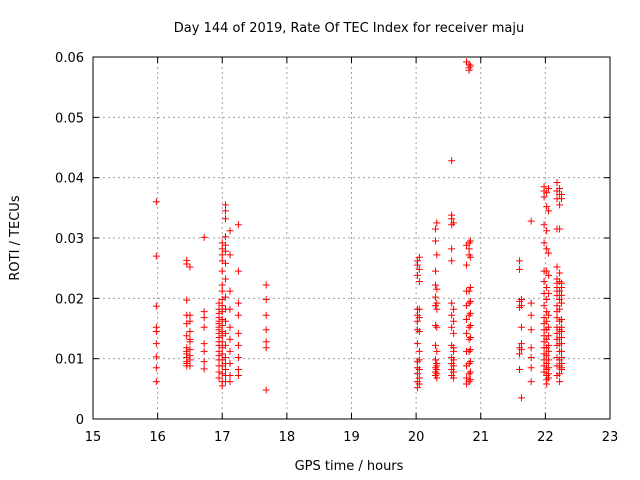  What do you see at coordinates (69, 118) in the screenshot?
I see `y-tick-label: 0.05` at bounding box center [69, 118].